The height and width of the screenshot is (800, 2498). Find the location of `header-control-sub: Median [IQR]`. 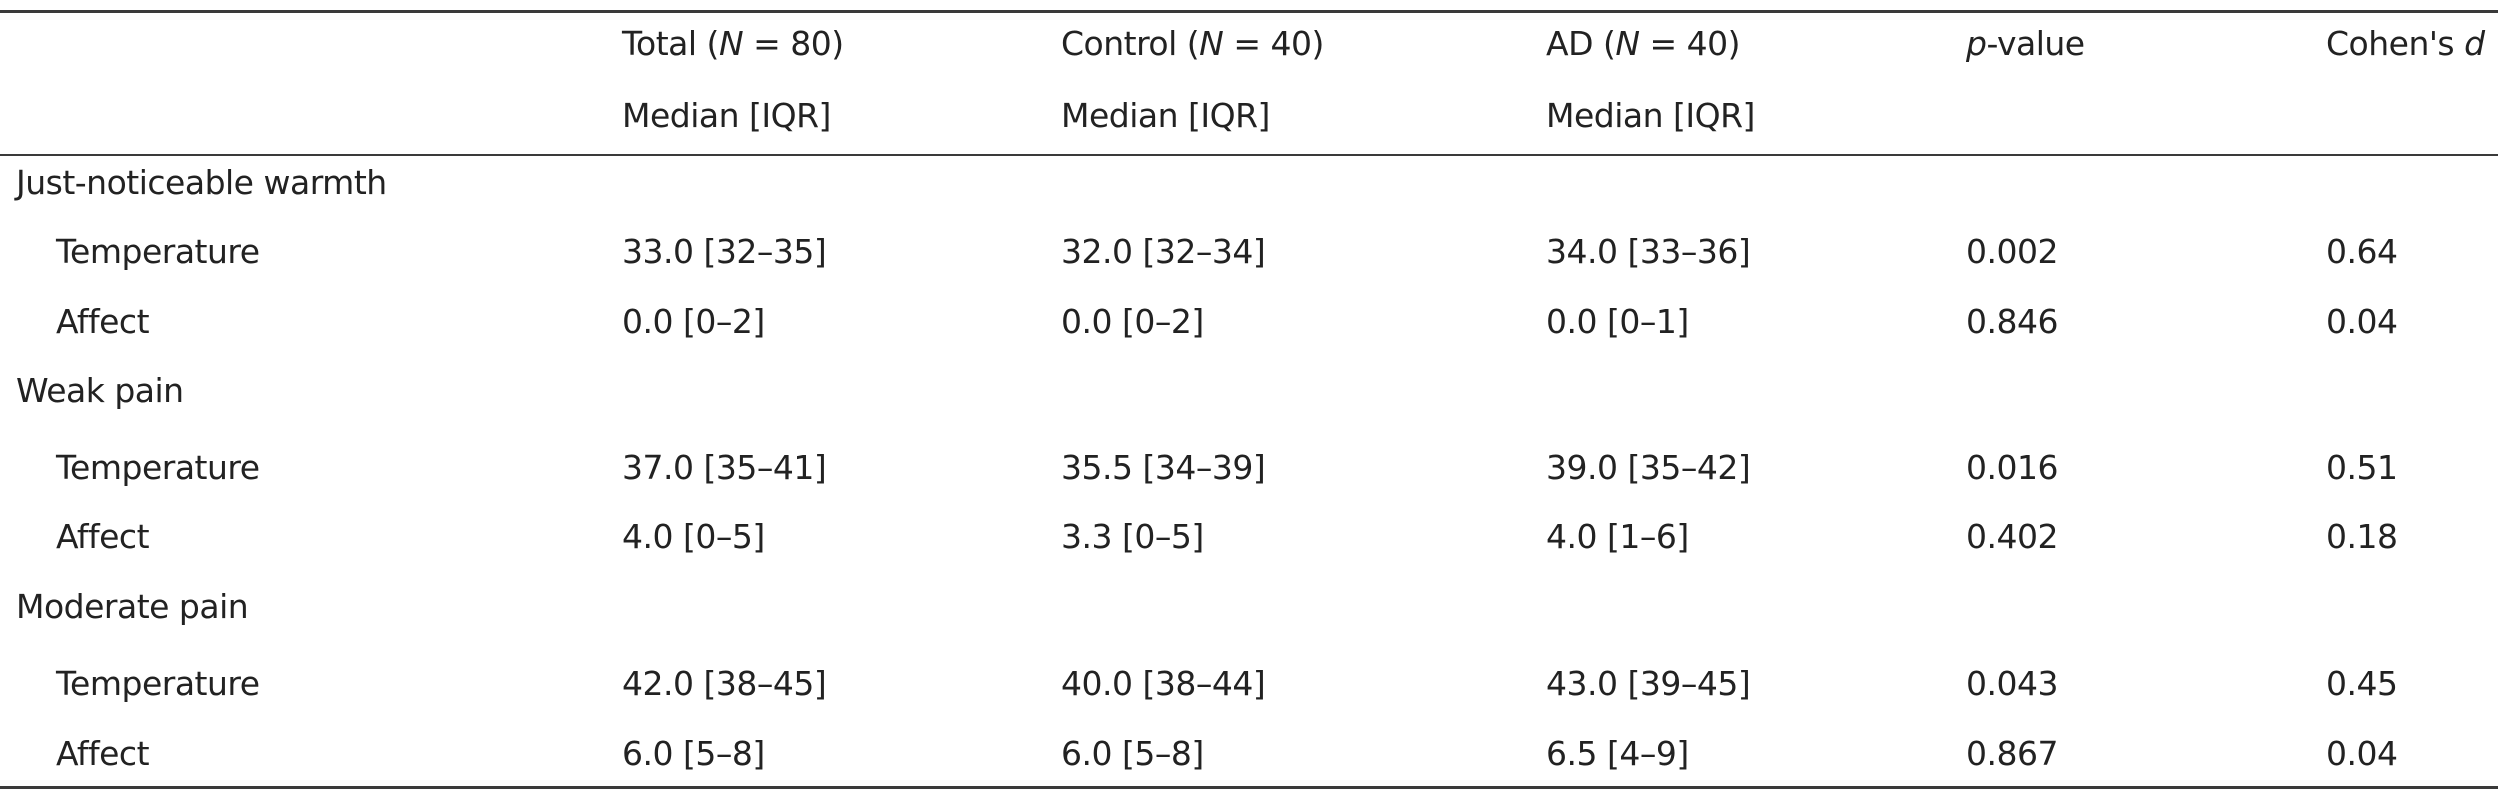

header-control-sub: Median [IQR] is located at coordinates (1165, 115).